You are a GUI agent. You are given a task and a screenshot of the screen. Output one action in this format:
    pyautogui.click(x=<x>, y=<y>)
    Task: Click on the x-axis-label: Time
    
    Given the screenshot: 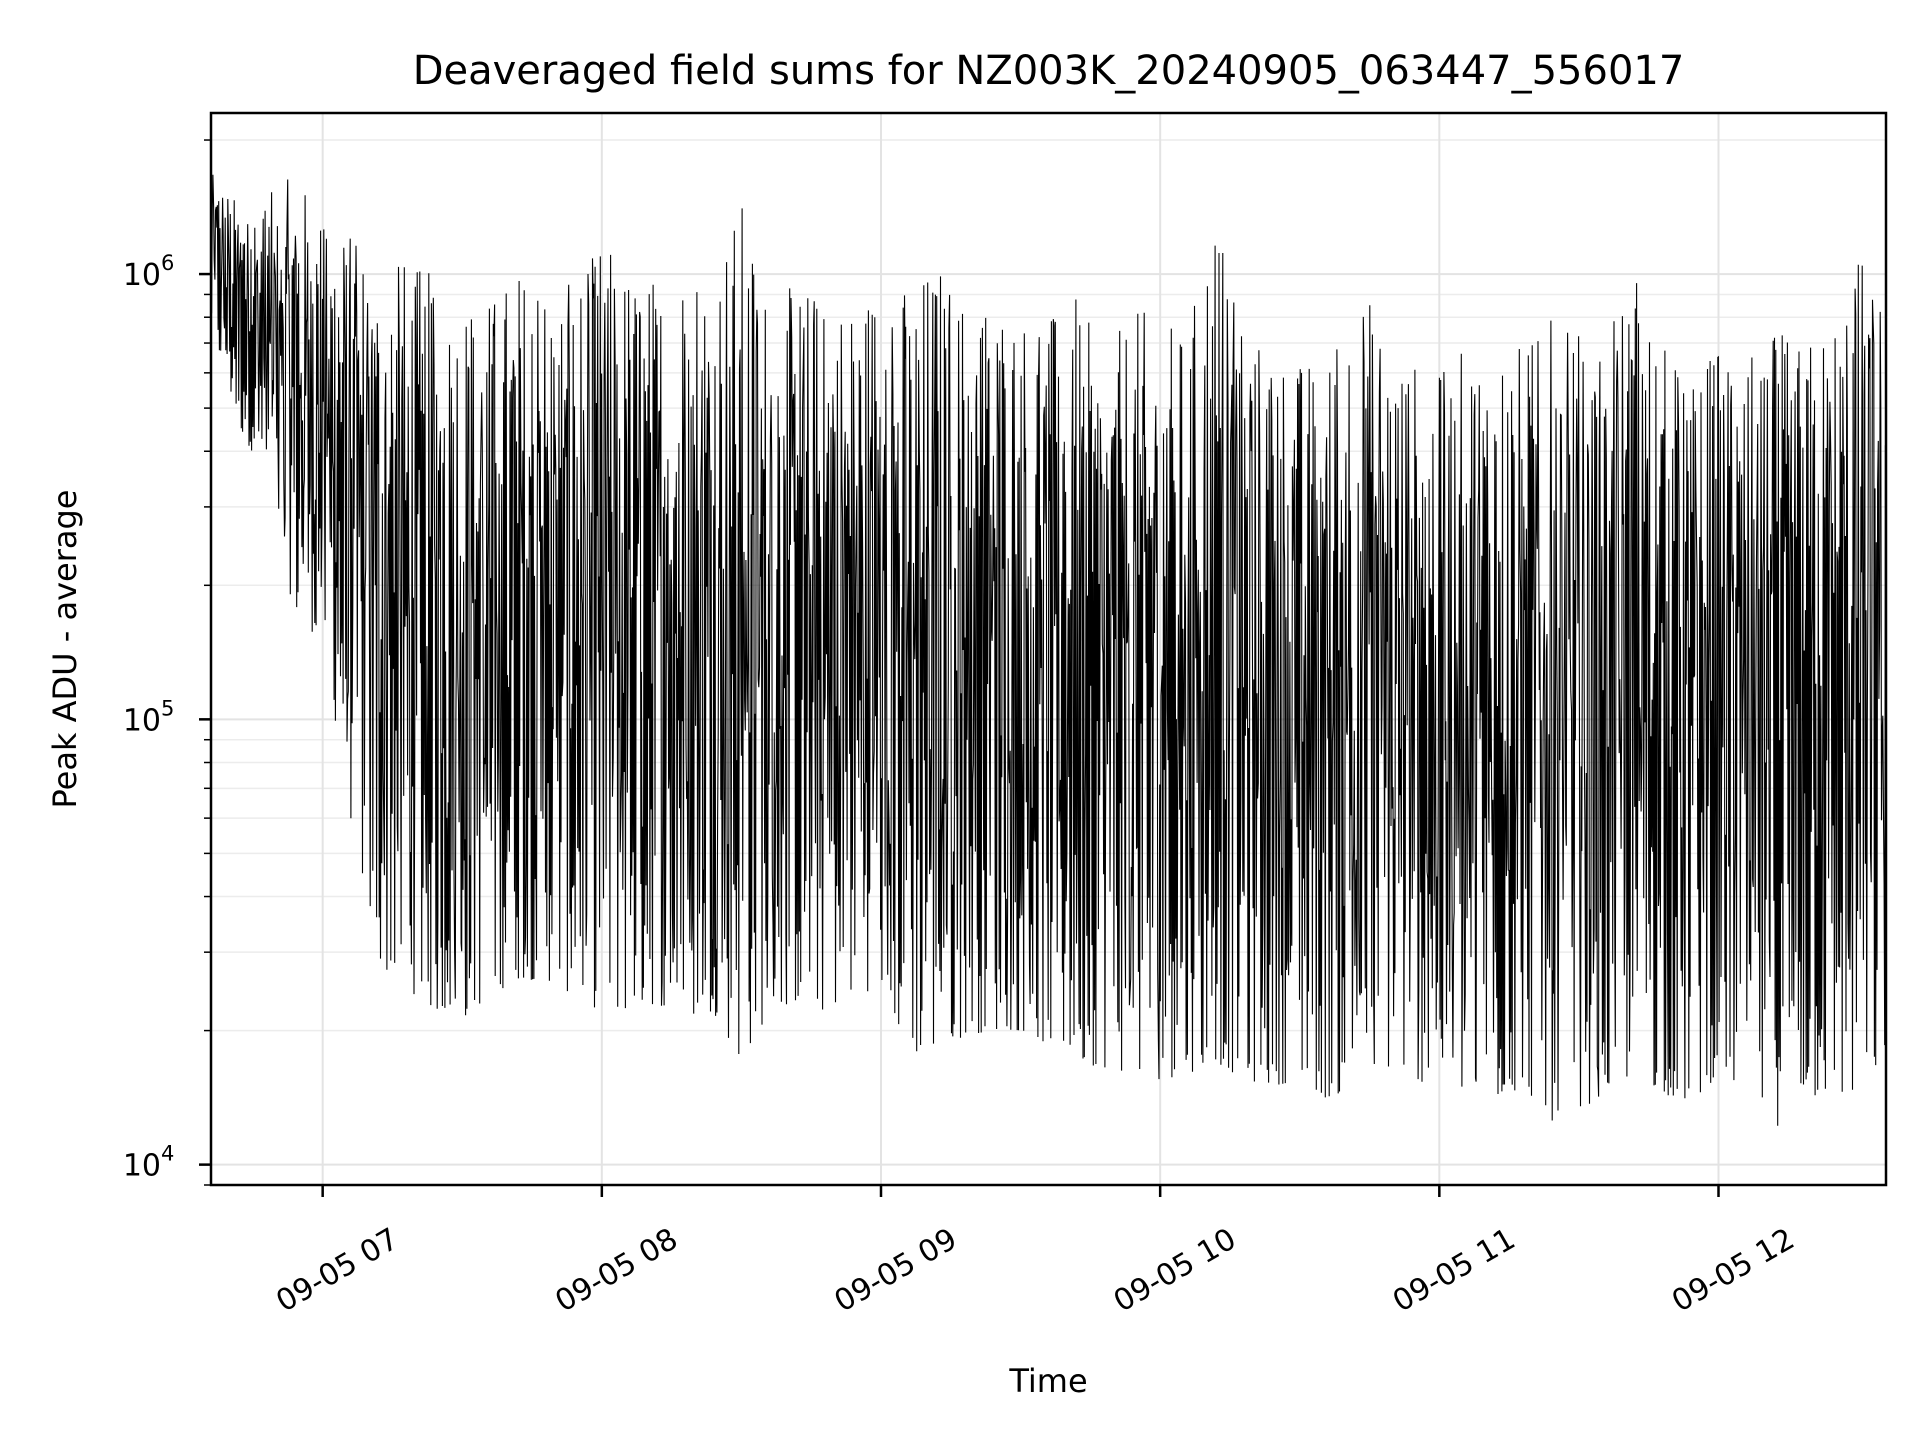 What is the action you would take?
    pyautogui.click(x=1047, y=1381)
    